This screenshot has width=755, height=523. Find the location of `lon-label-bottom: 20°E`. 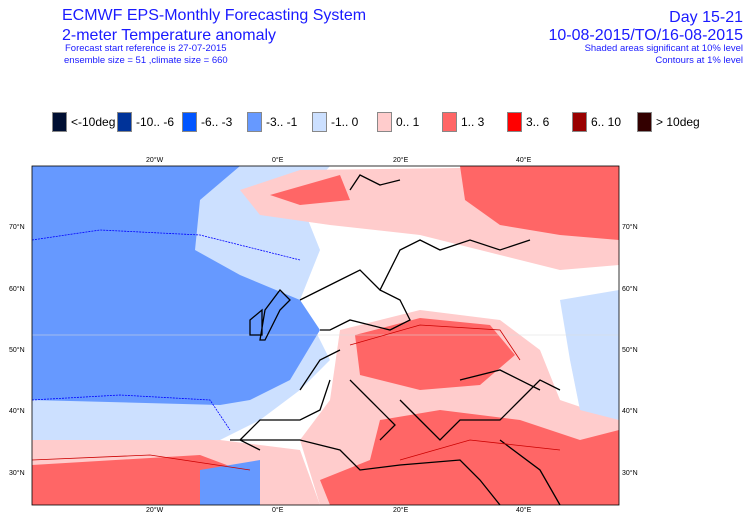

lon-label-bottom: 20°E is located at coordinates (401, 510).